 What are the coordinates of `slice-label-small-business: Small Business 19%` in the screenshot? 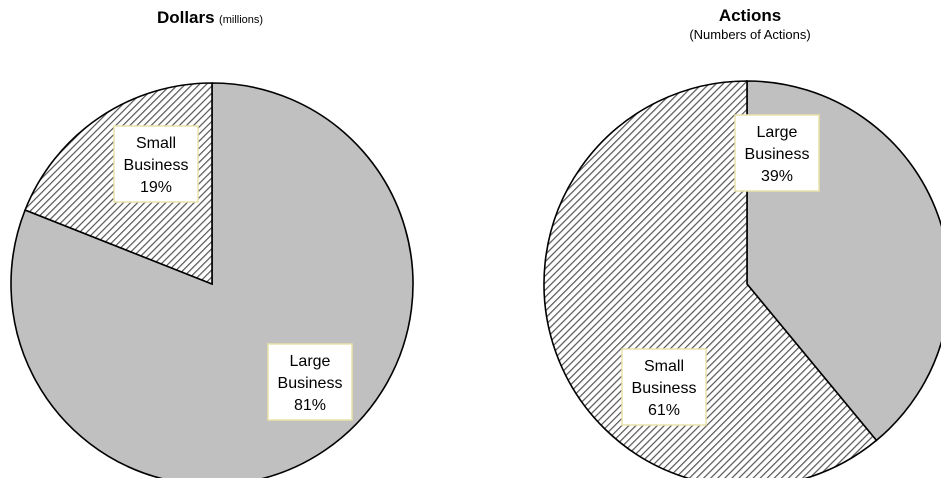 It's located at (156, 164).